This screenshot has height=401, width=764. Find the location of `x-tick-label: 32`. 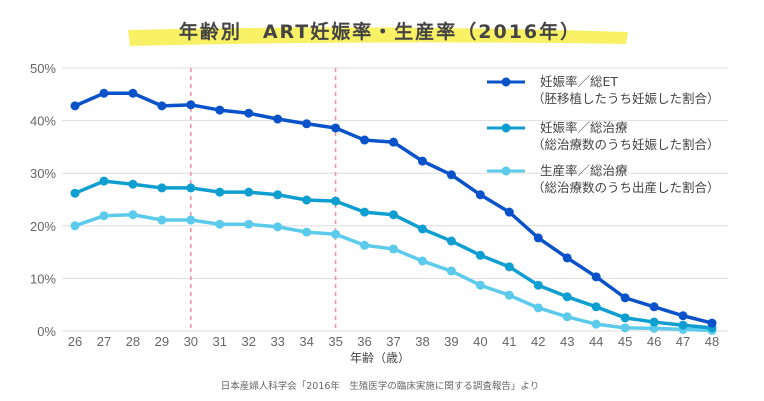

x-tick-label: 32 is located at coordinates (248, 341).